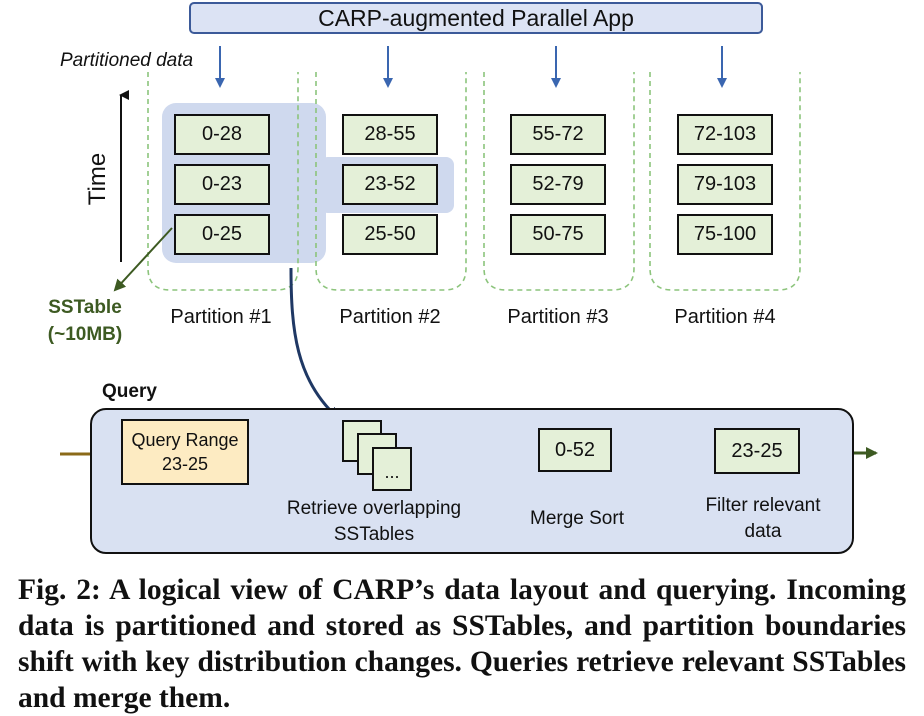 The height and width of the screenshot is (716, 924). What do you see at coordinates (143, 259) in the screenshot?
I see `sstable-pointer-arrow` at bounding box center [143, 259].